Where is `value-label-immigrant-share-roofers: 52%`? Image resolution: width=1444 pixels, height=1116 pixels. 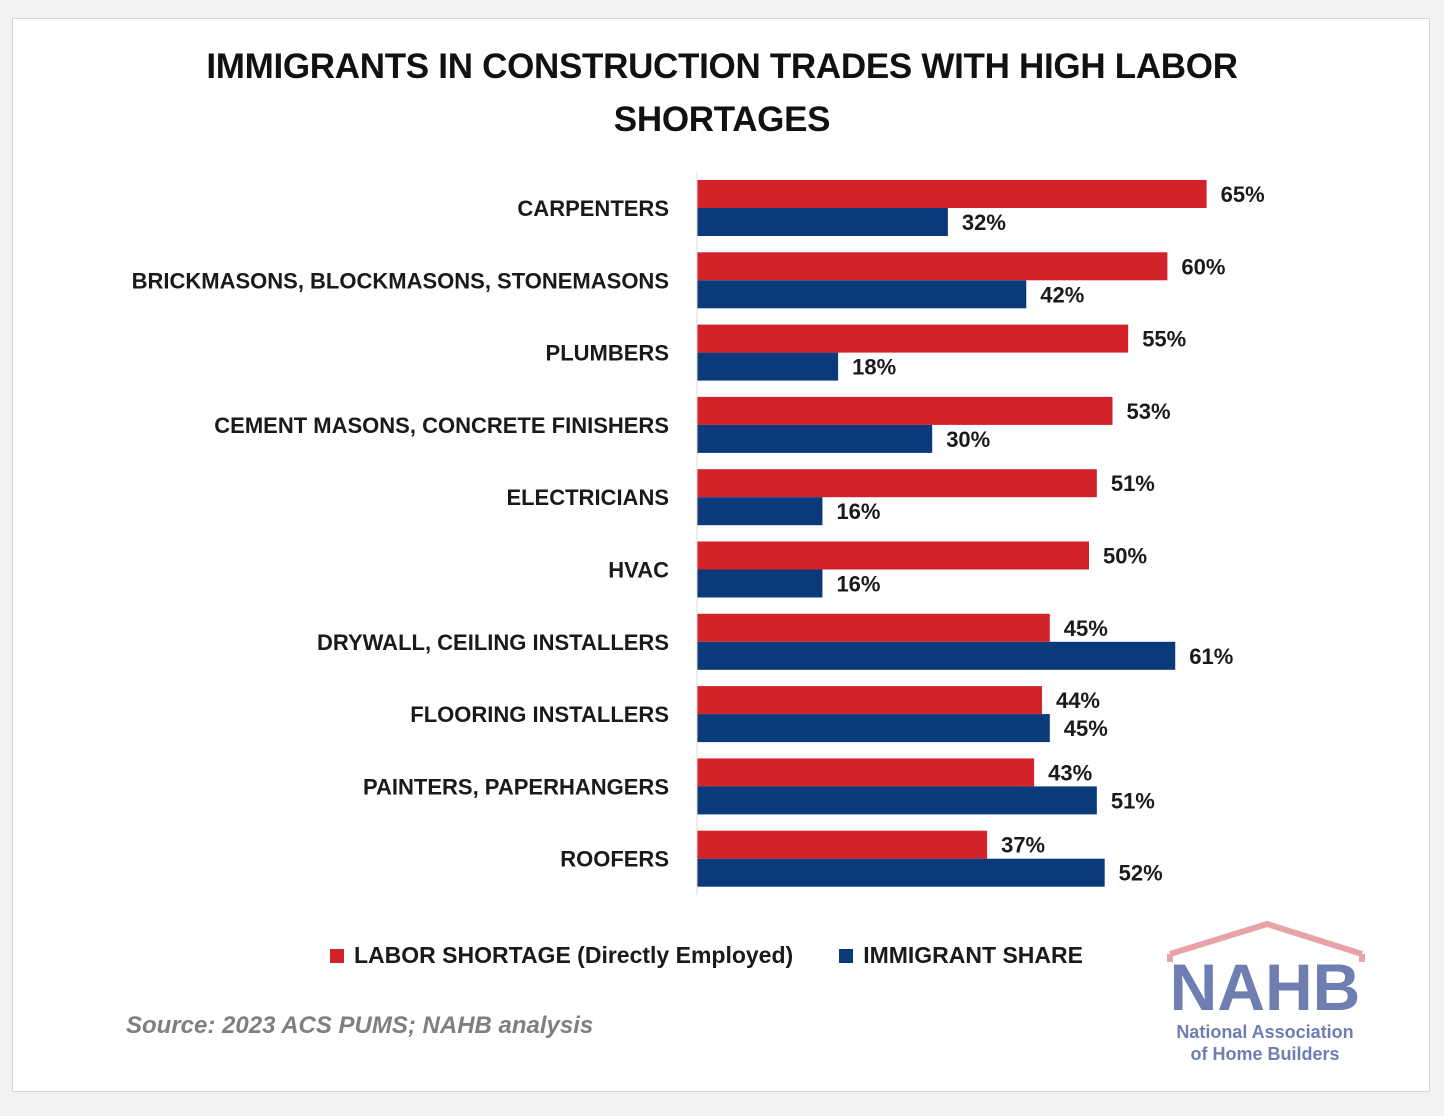 value-label-immigrant-share-roofers: 52% is located at coordinates (1141, 873).